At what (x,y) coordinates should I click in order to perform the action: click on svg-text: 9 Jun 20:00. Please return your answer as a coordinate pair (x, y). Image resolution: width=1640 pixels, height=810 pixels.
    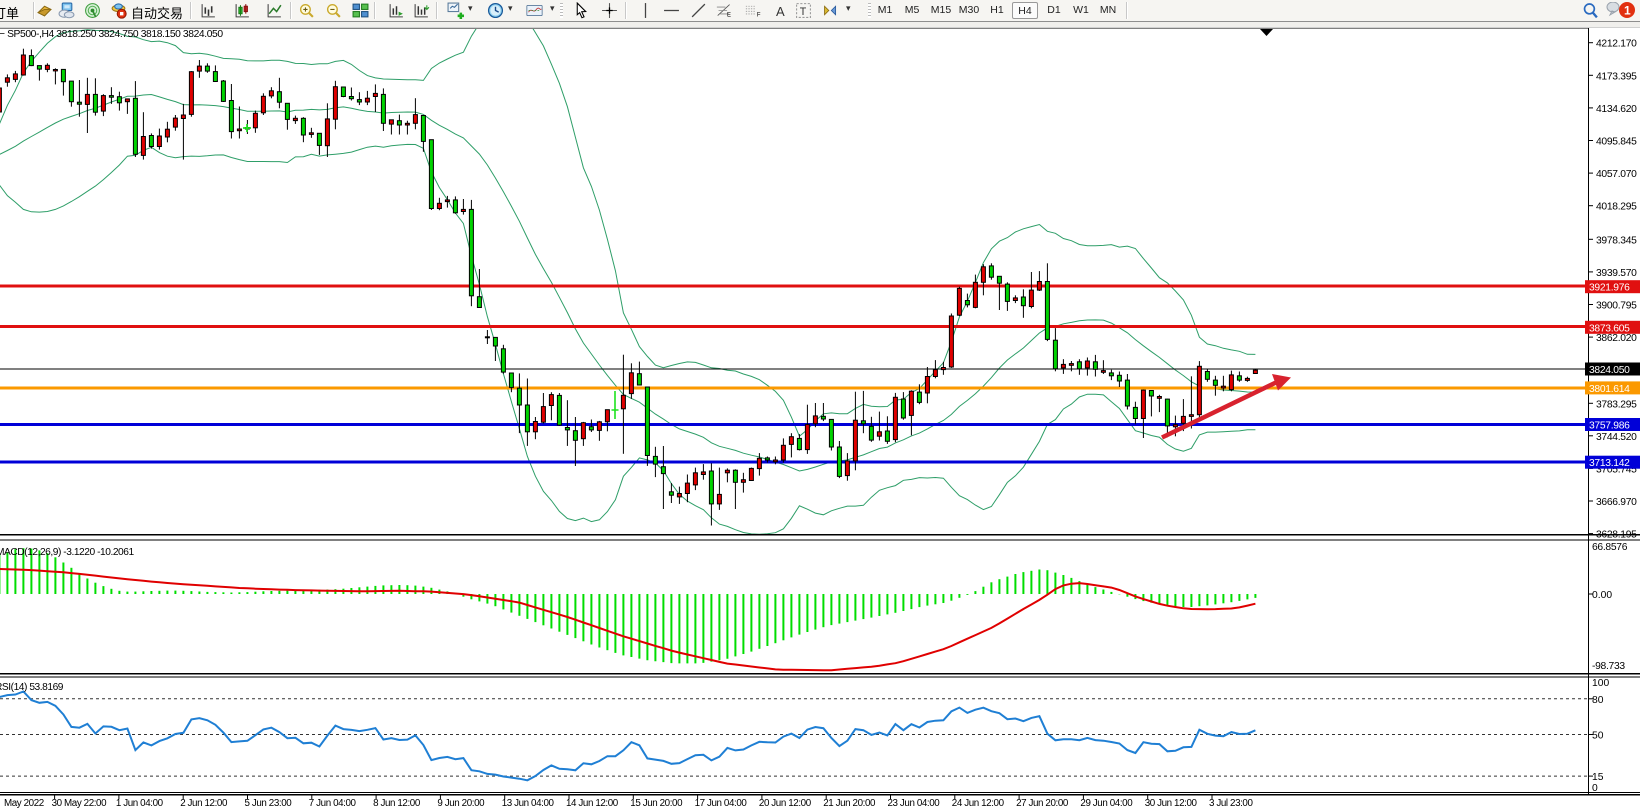
    Looking at the image, I should click on (461, 803).